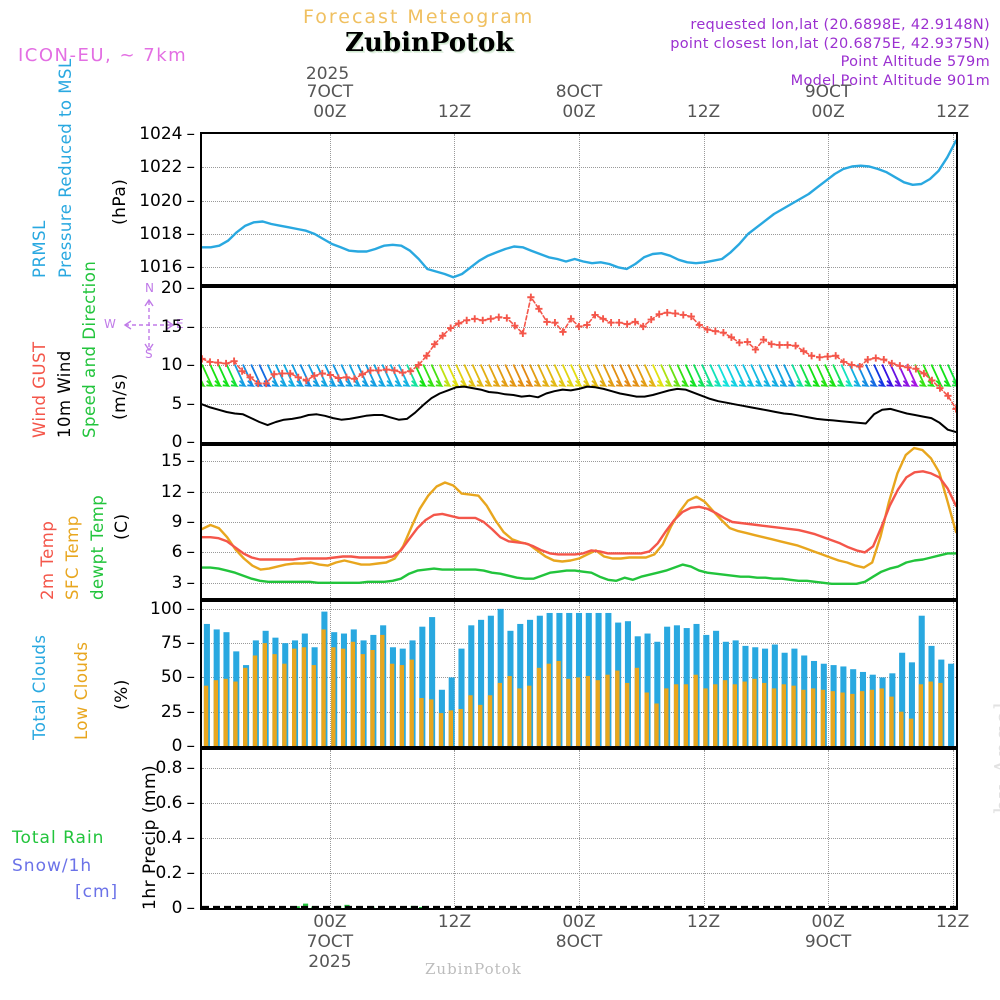 The height and width of the screenshot is (1000, 1000). I want to click on yaxis-clouds: 100– 75– 50– 25– 0–, so click(164, 677).